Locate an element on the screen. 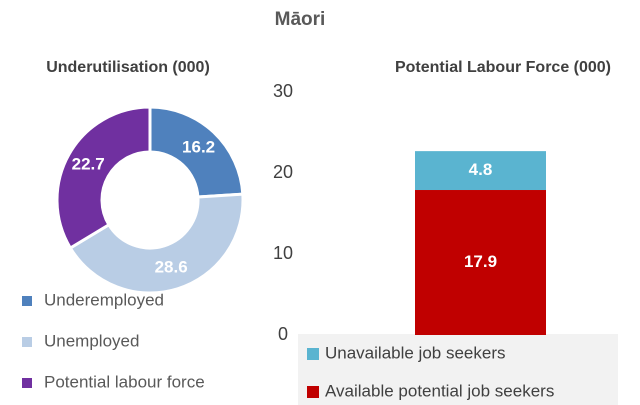  chart-title: Potential Labour Force (000) is located at coordinates (503, 67).